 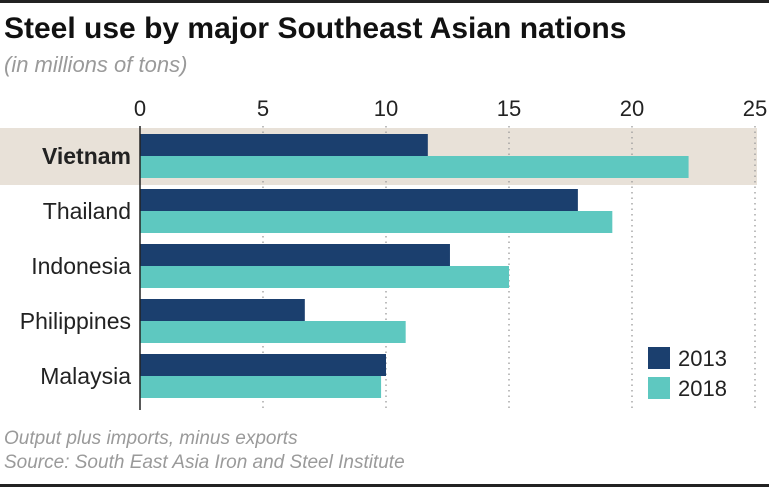 What do you see at coordinates (87, 211) in the screenshot?
I see `category-label: Thailand` at bounding box center [87, 211].